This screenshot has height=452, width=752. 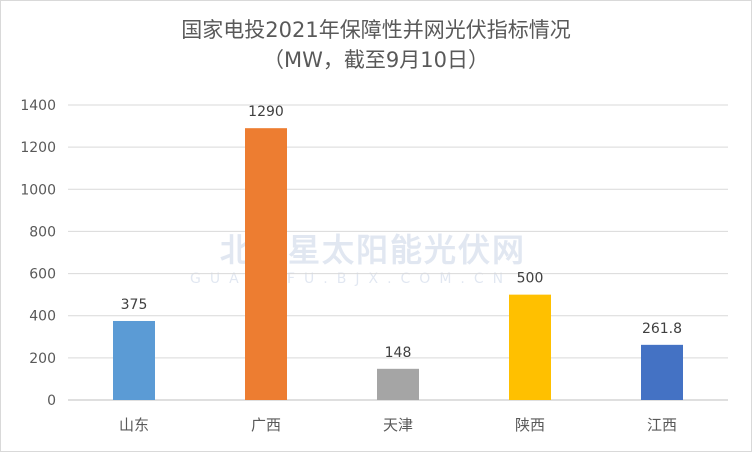 What do you see at coordinates (266, 425) in the screenshot?
I see `x-tick-label: 广西` at bounding box center [266, 425].